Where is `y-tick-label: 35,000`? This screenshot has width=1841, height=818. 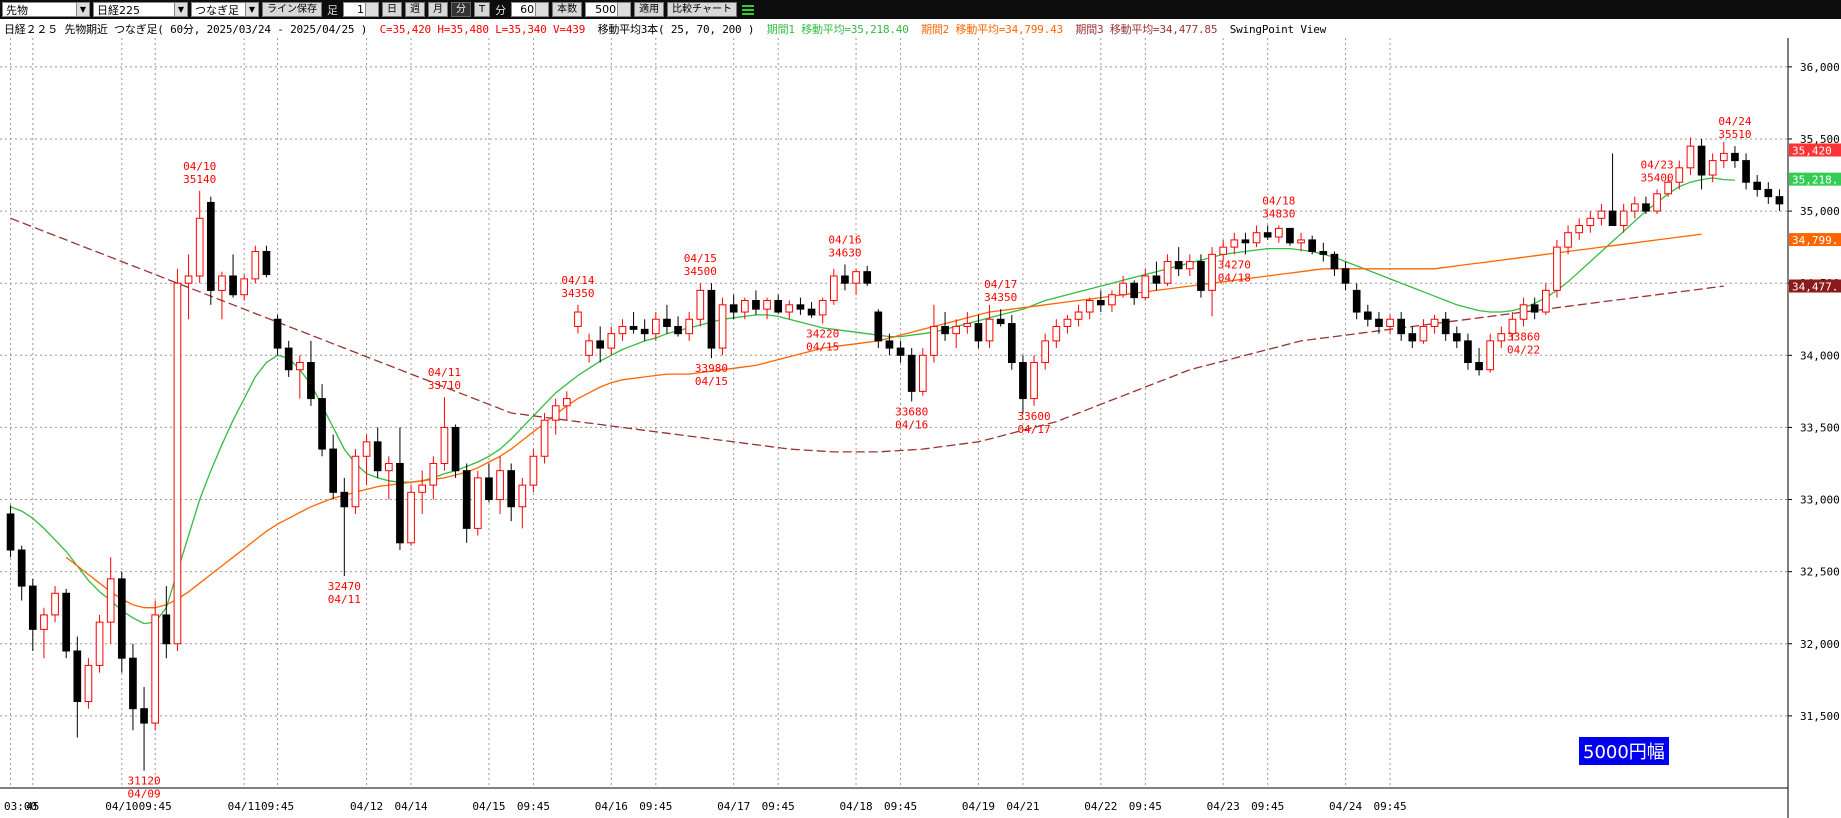 y-tick-label: 35,000 is located at coordinates (1820, 211).